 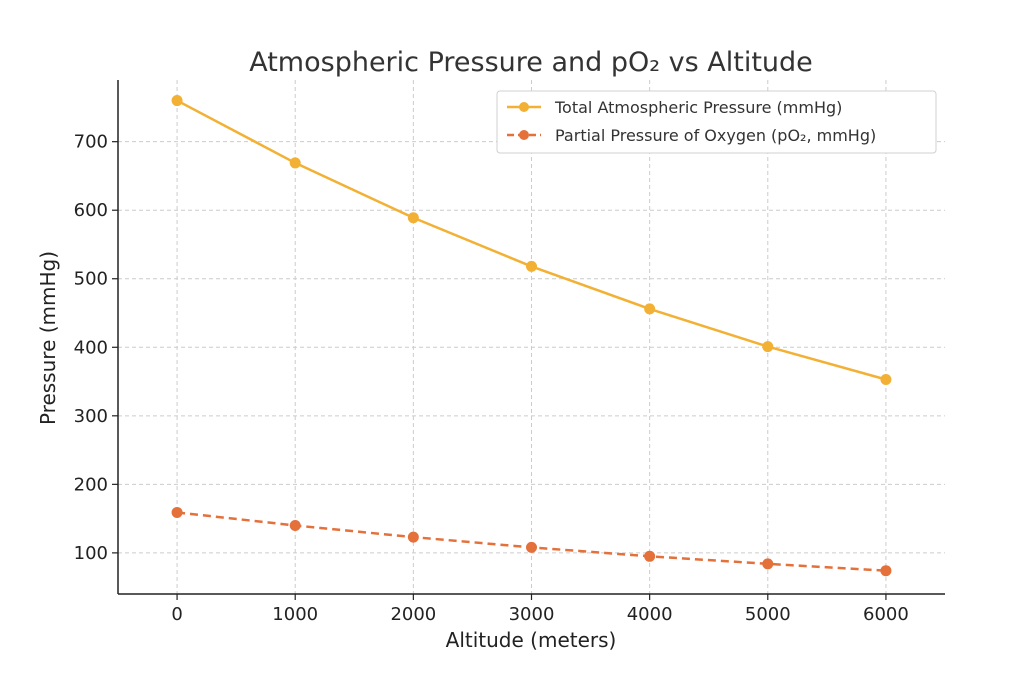 I want to click on legend-label-2: Partial Pressure of Oxygen (pO₂, mmHg), so click(x=715, y=135).